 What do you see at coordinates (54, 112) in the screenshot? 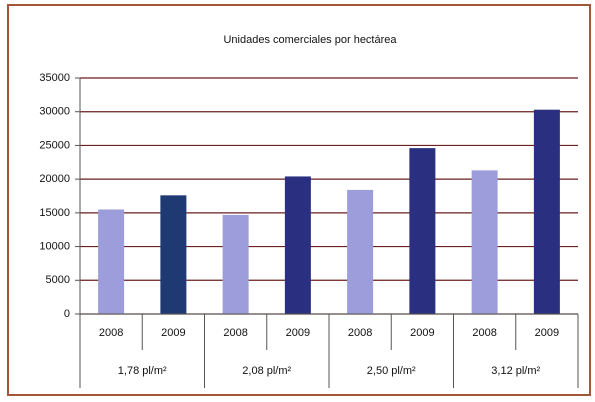
I see `y-tick-label: 30000` at bounding box center [54, 112].